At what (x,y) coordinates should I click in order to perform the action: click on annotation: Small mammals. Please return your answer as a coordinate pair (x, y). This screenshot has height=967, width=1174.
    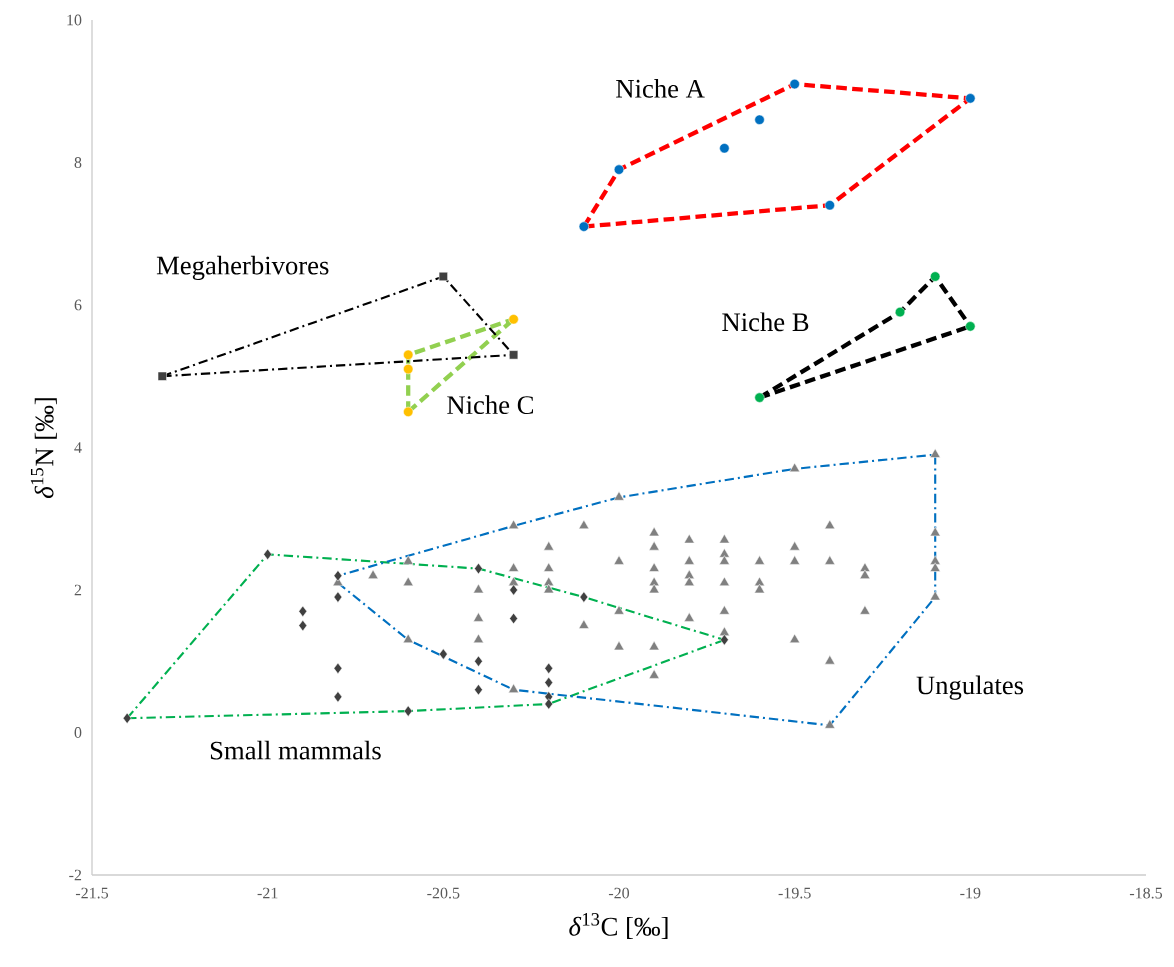
    Looking at the image, I should click on (295, 750).